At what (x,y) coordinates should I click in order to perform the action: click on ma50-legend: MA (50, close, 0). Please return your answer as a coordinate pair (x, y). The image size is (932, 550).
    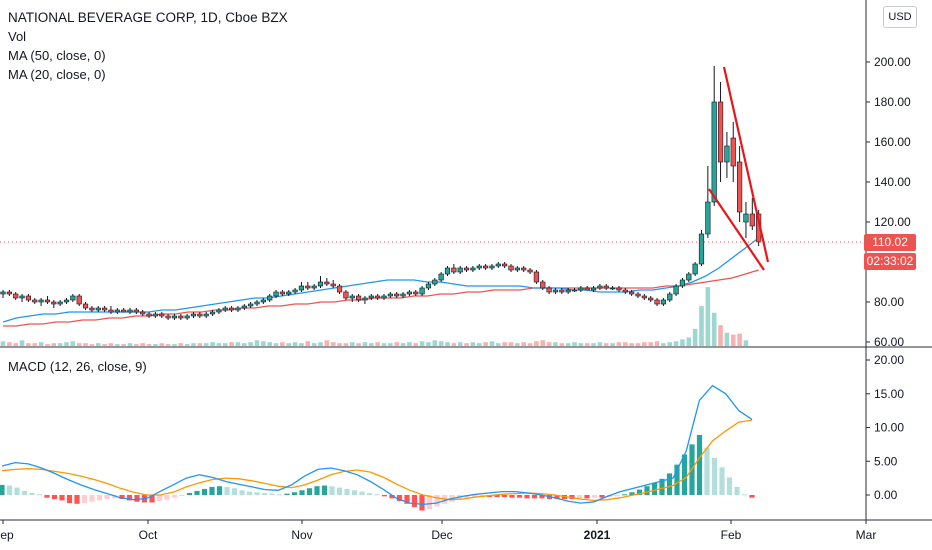
    Looking at the image, I should click on (57, 55).